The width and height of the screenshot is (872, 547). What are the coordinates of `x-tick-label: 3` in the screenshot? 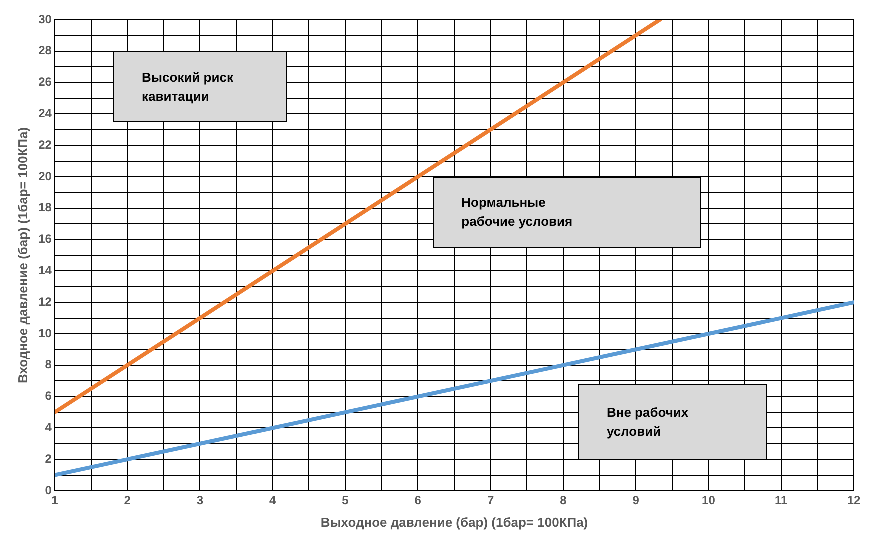 It's located at (200, 501).